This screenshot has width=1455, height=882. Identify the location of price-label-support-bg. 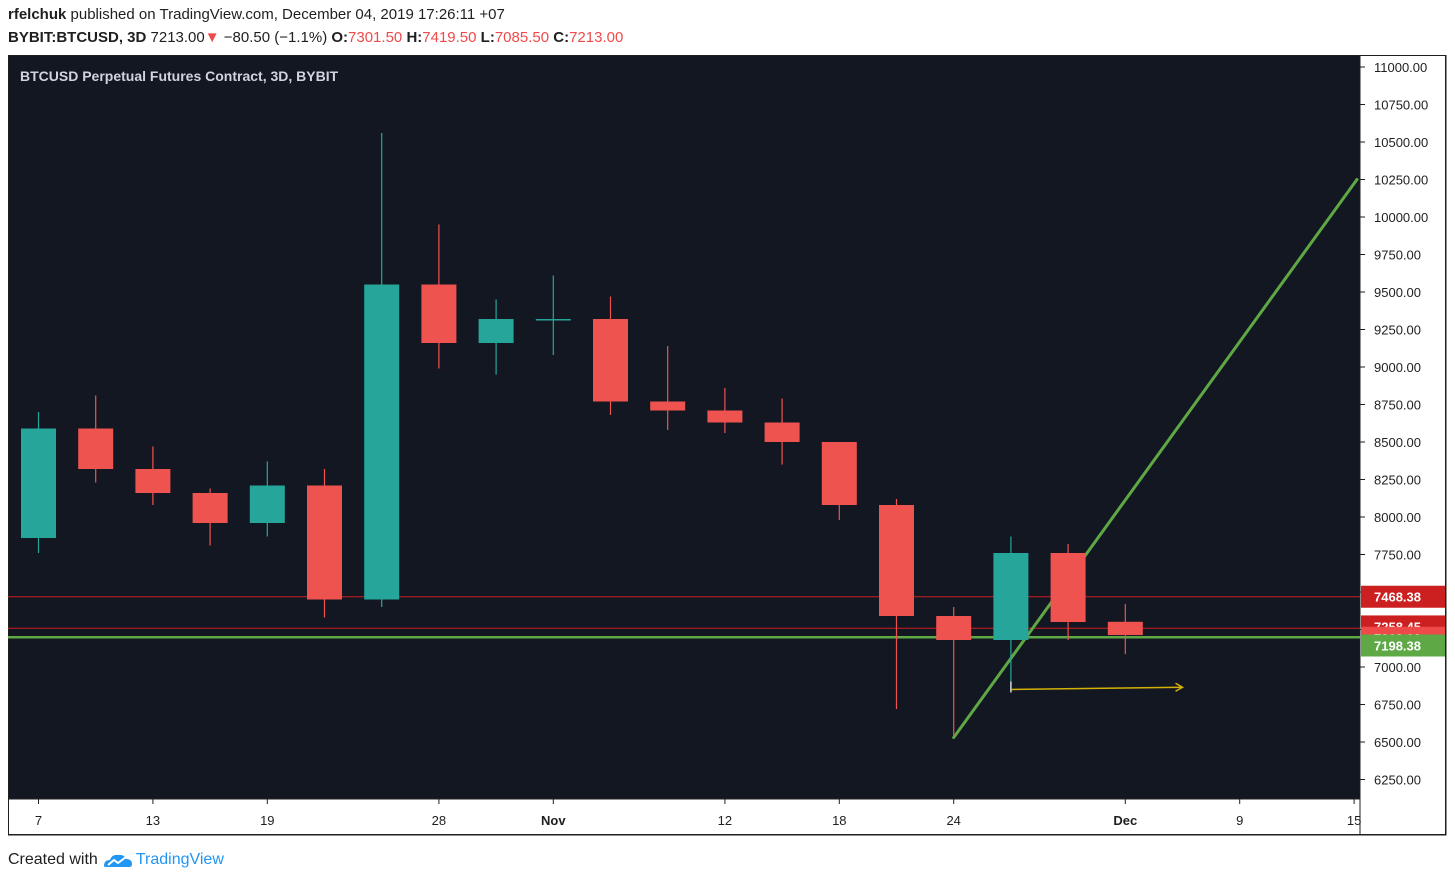
(1403, 645).